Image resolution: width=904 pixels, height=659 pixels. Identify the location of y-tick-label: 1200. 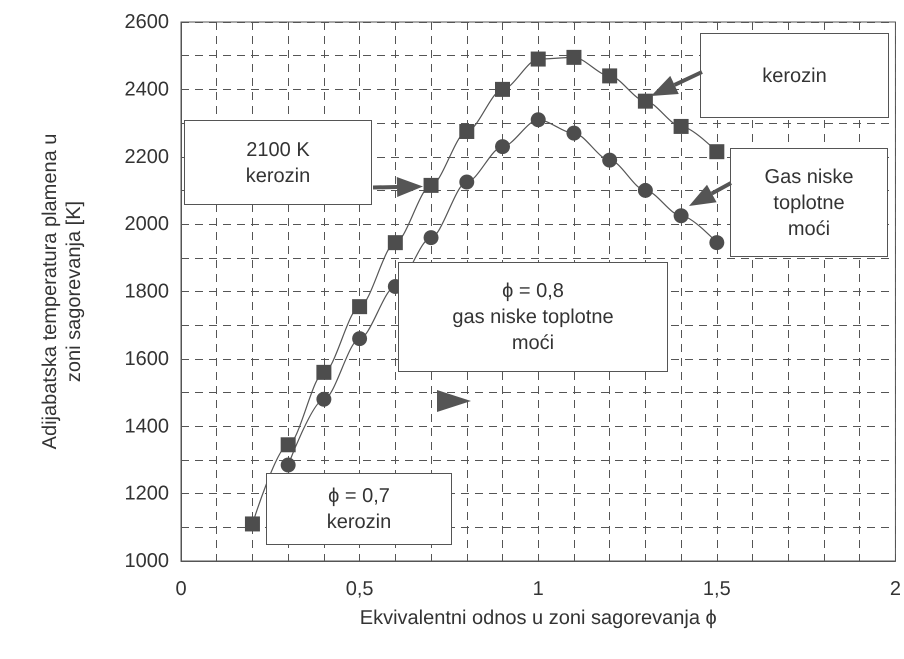
(146, 493).